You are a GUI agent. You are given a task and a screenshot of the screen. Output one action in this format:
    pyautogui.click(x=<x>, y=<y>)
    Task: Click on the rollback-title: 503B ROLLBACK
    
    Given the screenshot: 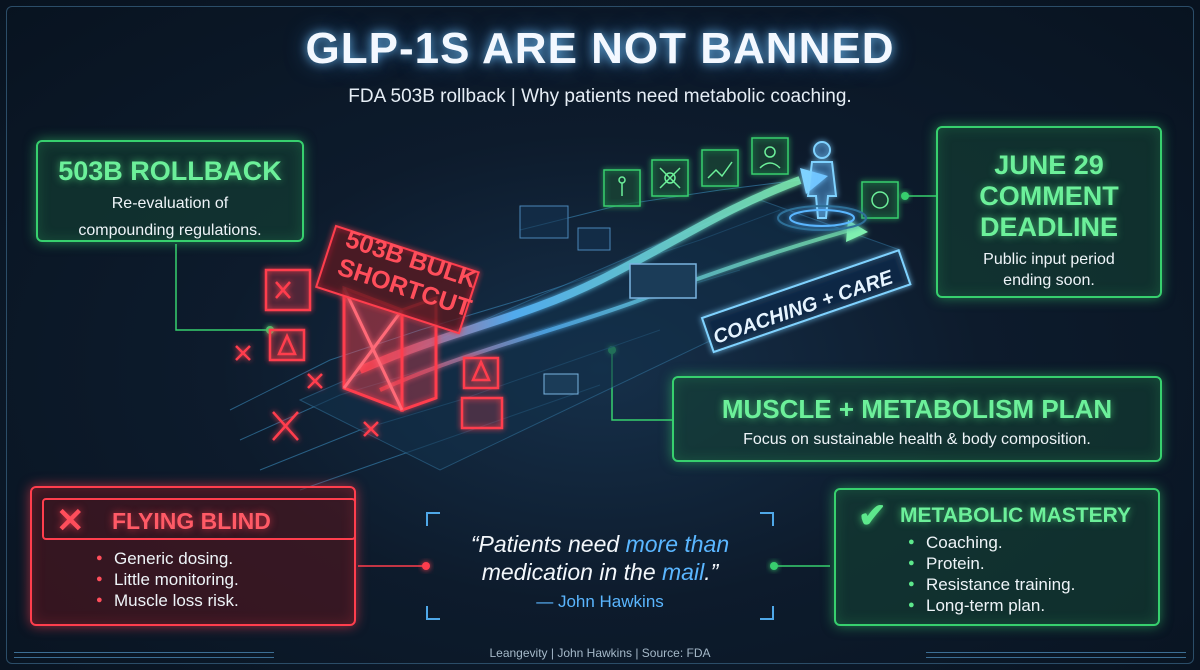 What is the action you would take?
    pyautogui.click(x=170, y=171)
    